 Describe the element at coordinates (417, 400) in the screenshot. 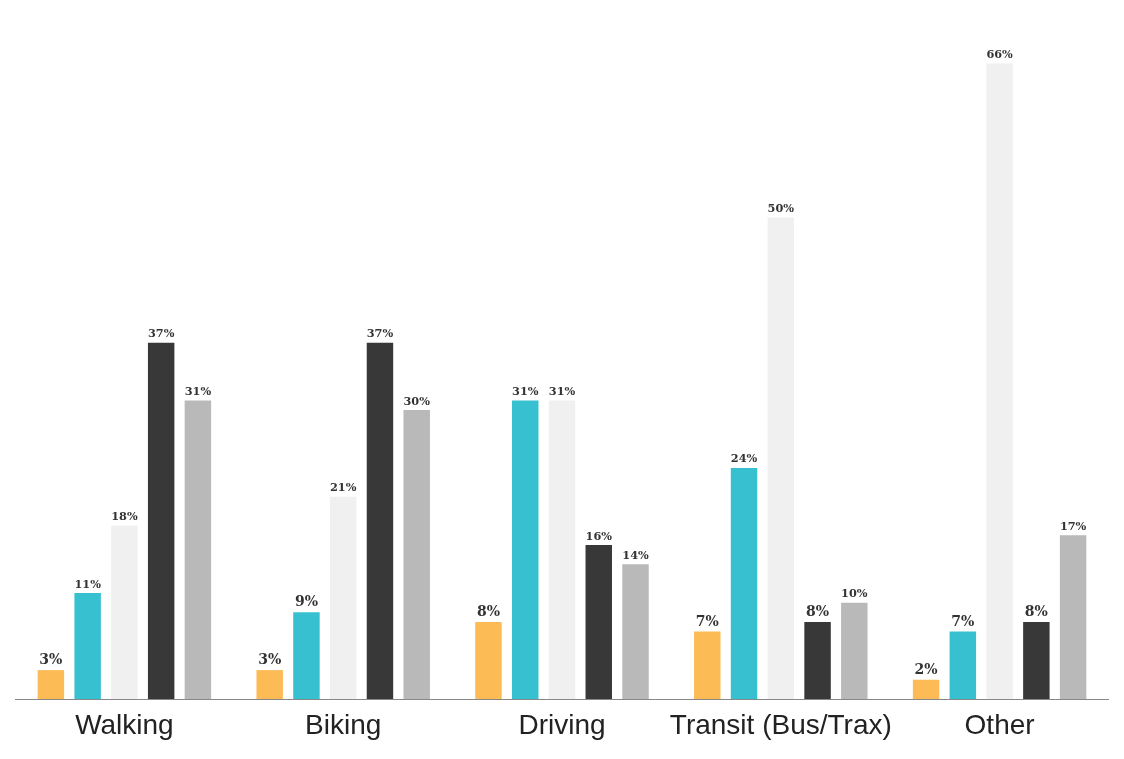

I see `data-label: 30%` at that location.